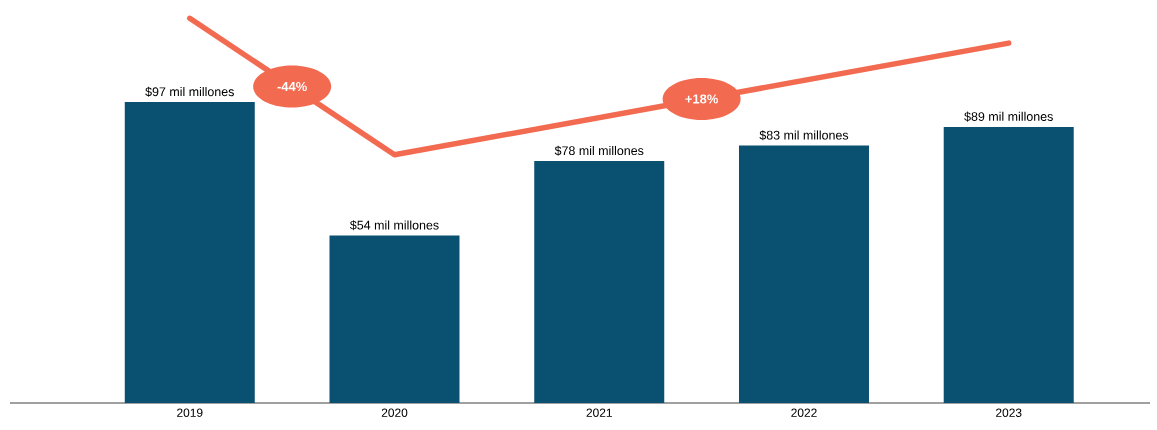  Describe the element at coordinates (189, 91) in the screenshot. I see `data-label: $97 mil millones` at that location.